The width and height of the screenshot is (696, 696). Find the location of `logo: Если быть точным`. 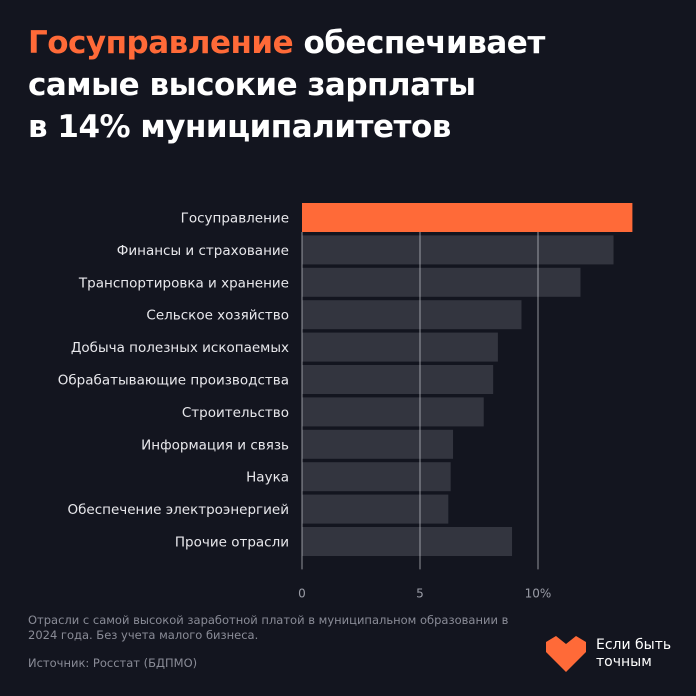

logo: Если быть точным is located at coordinates (607, 654).